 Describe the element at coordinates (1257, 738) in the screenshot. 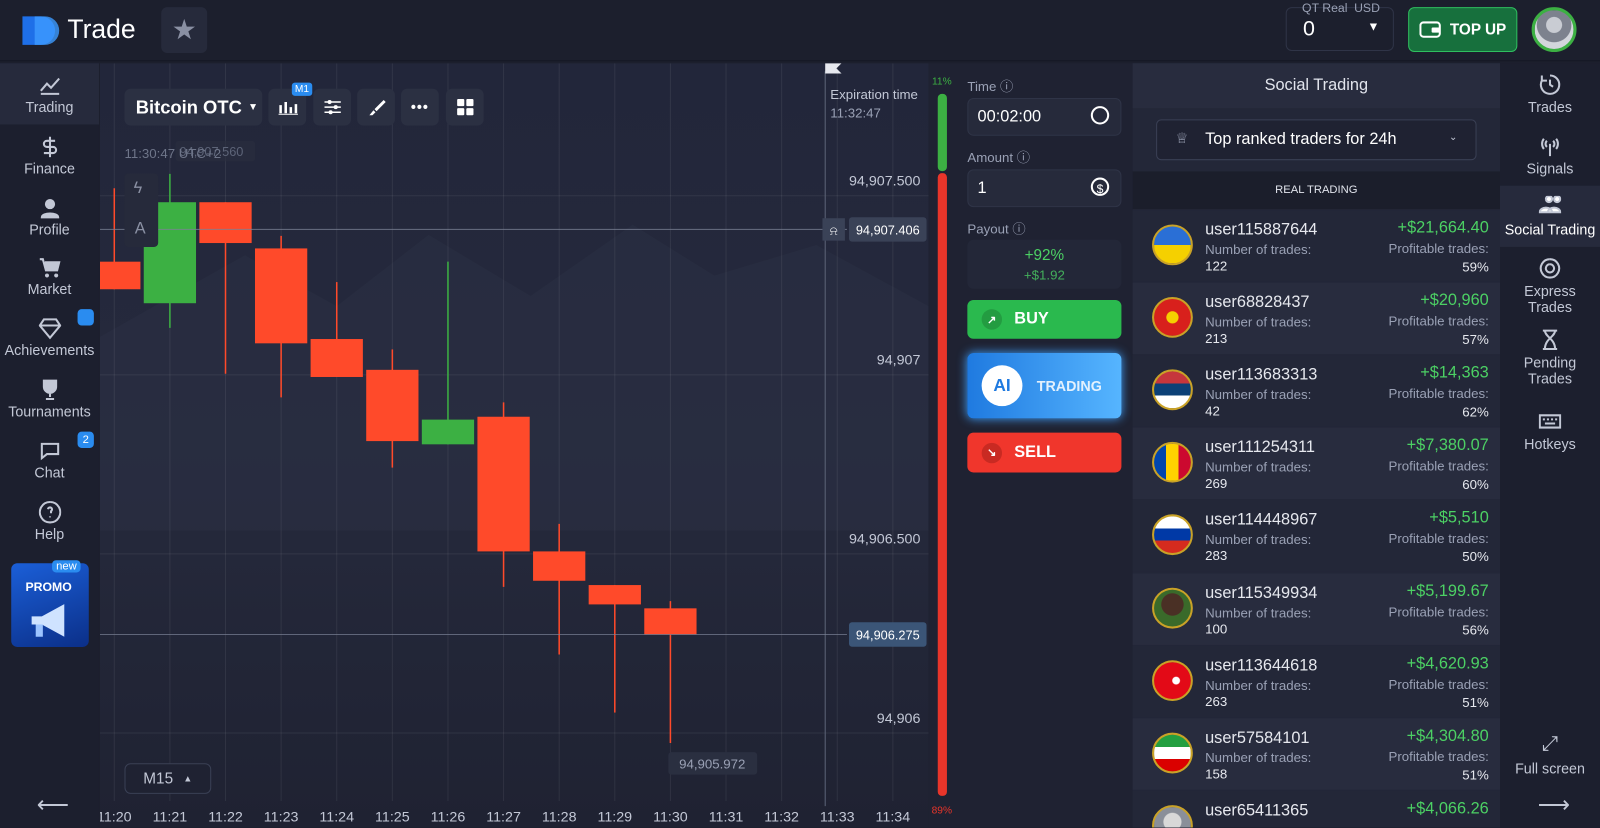

I see `trader-name: user57584101` at that location.